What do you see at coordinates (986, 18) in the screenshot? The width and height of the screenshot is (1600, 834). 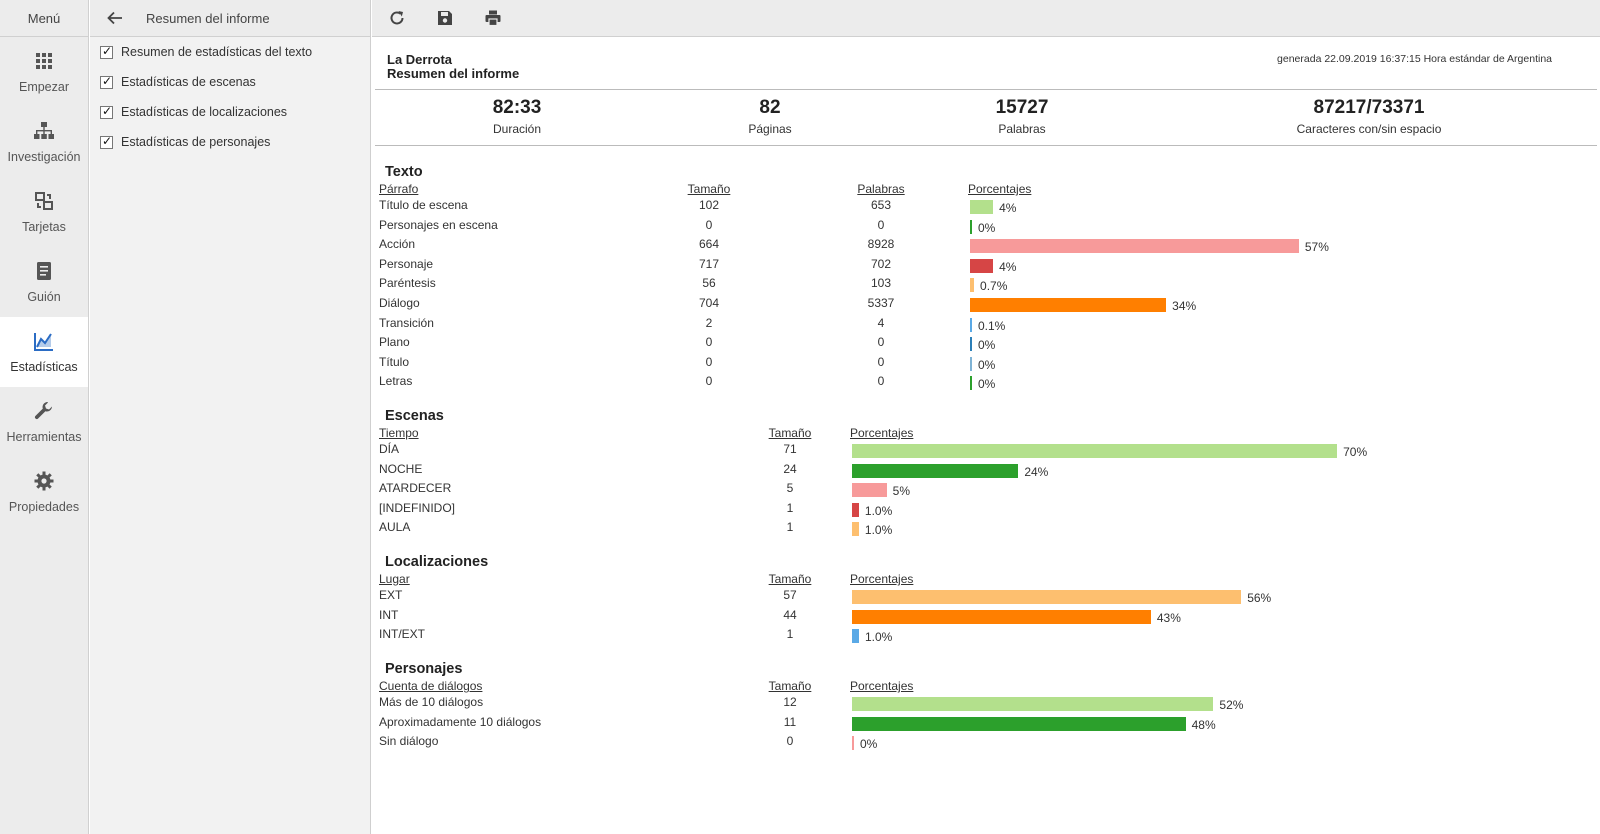 I see `report-toolbar` at bounding box center [986, 18].